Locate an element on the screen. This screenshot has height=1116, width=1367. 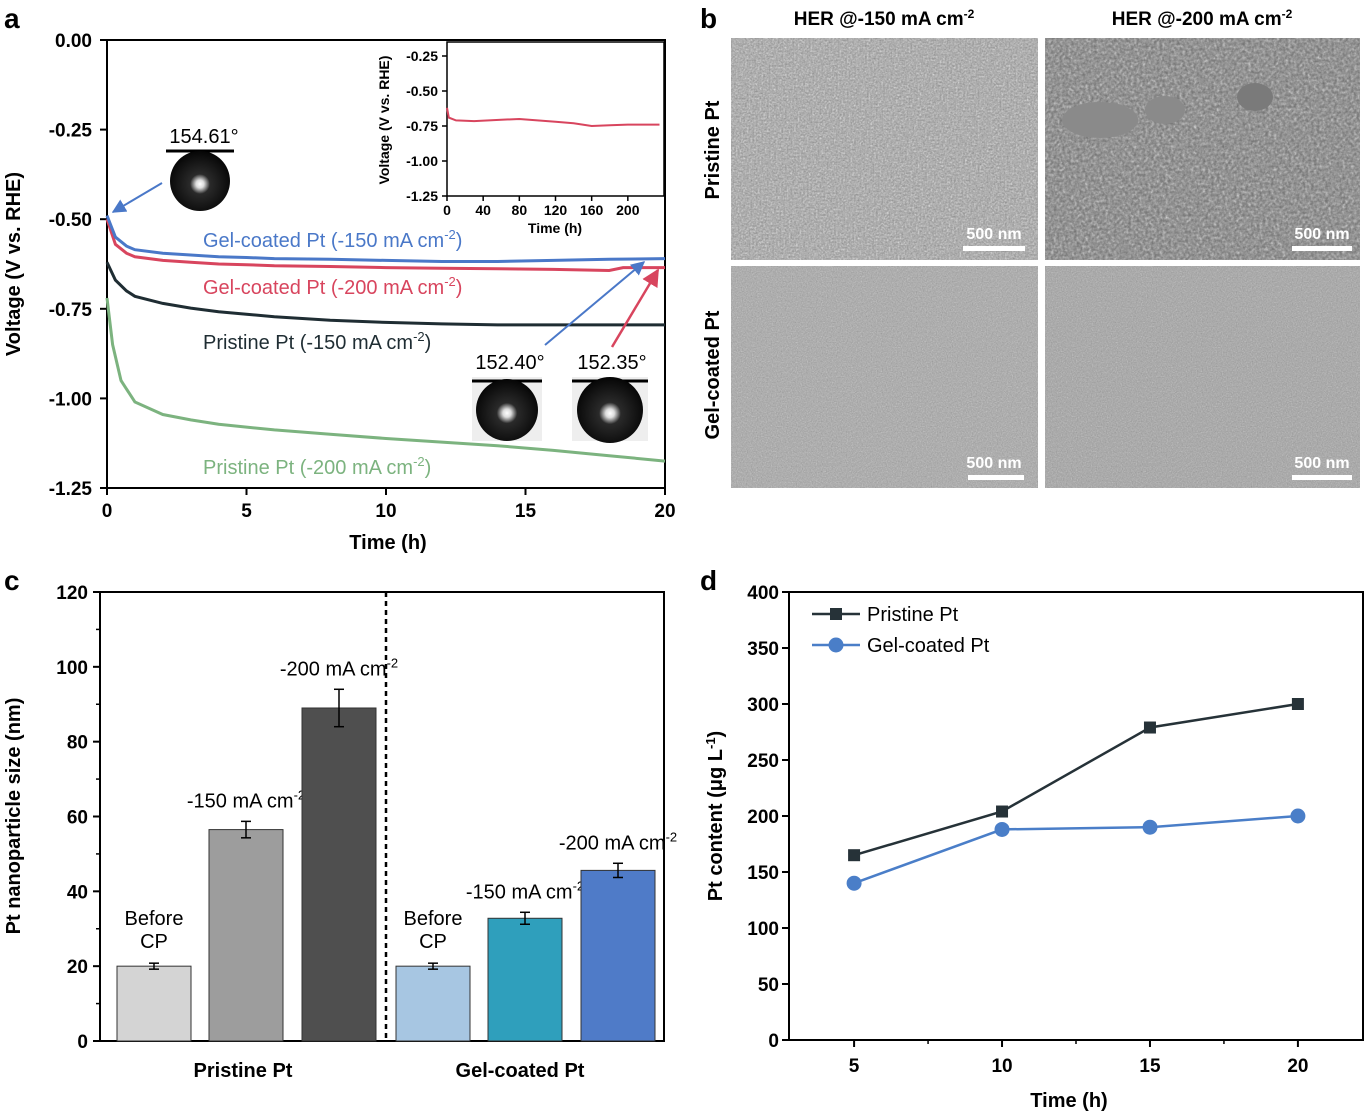
sem-column-title-1: HER @-150 mA cm-2 is located at coordinates (884, 18).